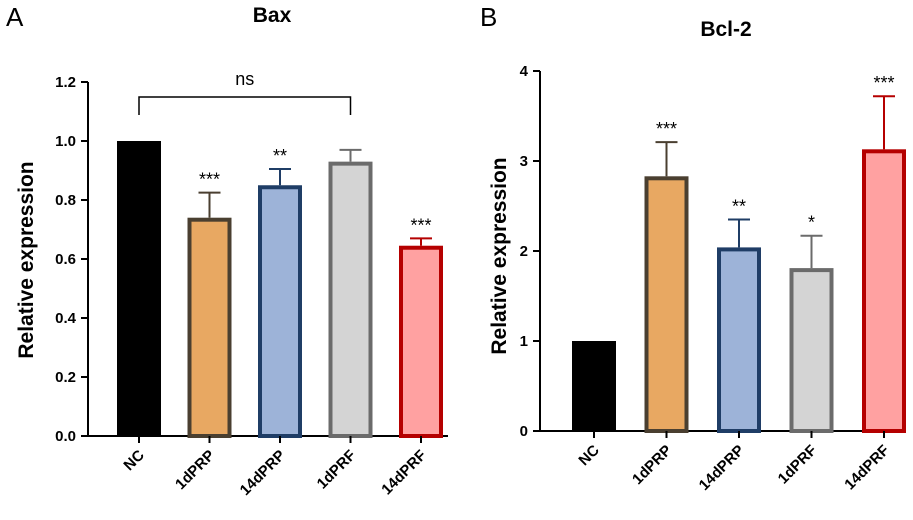  Describe the element at coordinates (65, 82) in the screenshot. I see `y-tick-label: 1.2` at that location.